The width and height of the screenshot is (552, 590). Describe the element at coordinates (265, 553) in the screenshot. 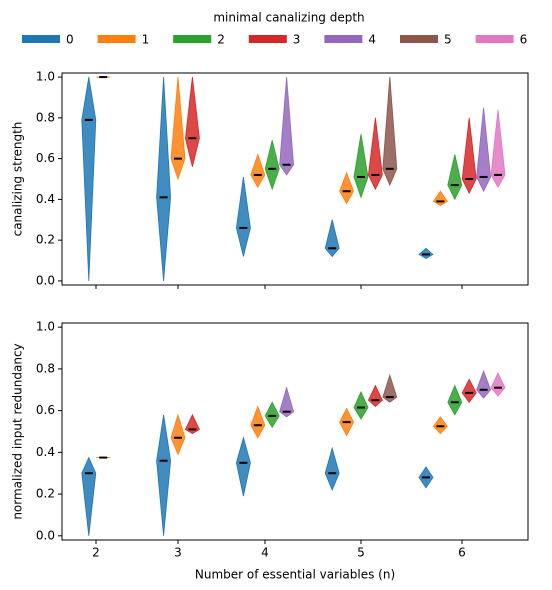

I see `x-tick-label: 4` at that location.